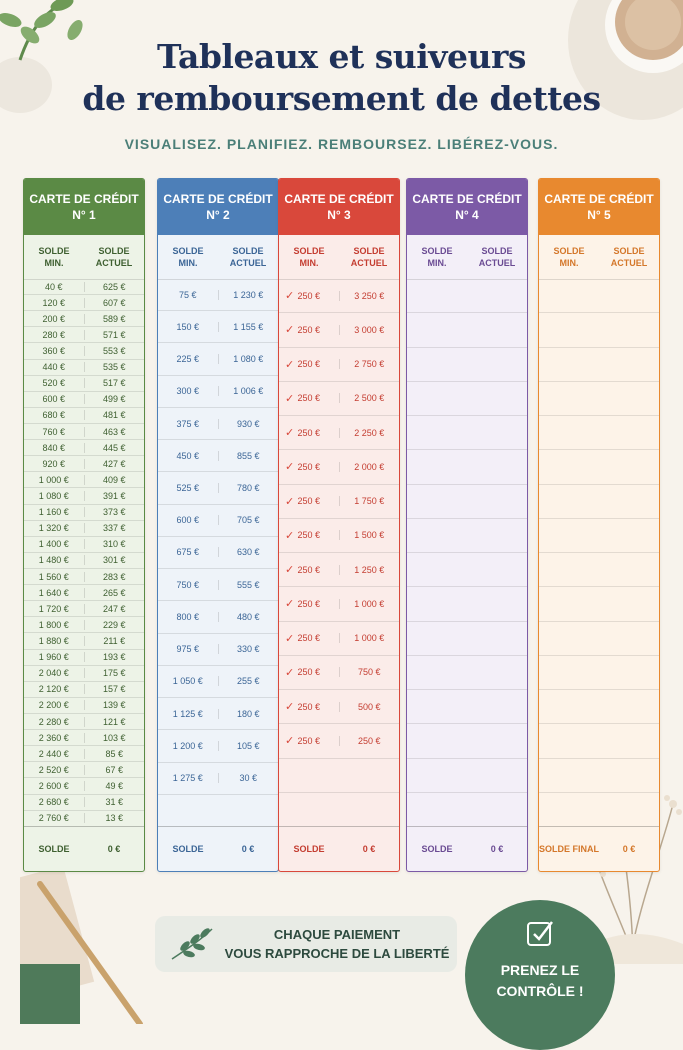  I want to click on column-header-line-2: ACTUEL, so click(497, 263).